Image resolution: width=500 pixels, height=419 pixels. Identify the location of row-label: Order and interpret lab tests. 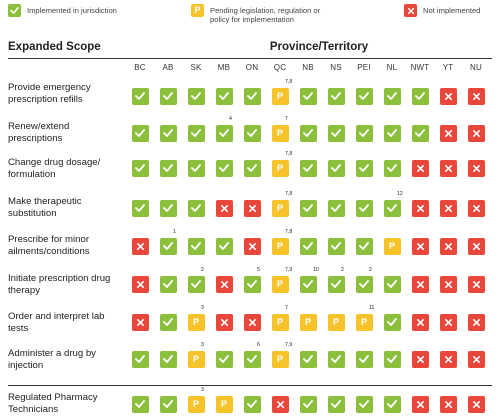
(56, 322).